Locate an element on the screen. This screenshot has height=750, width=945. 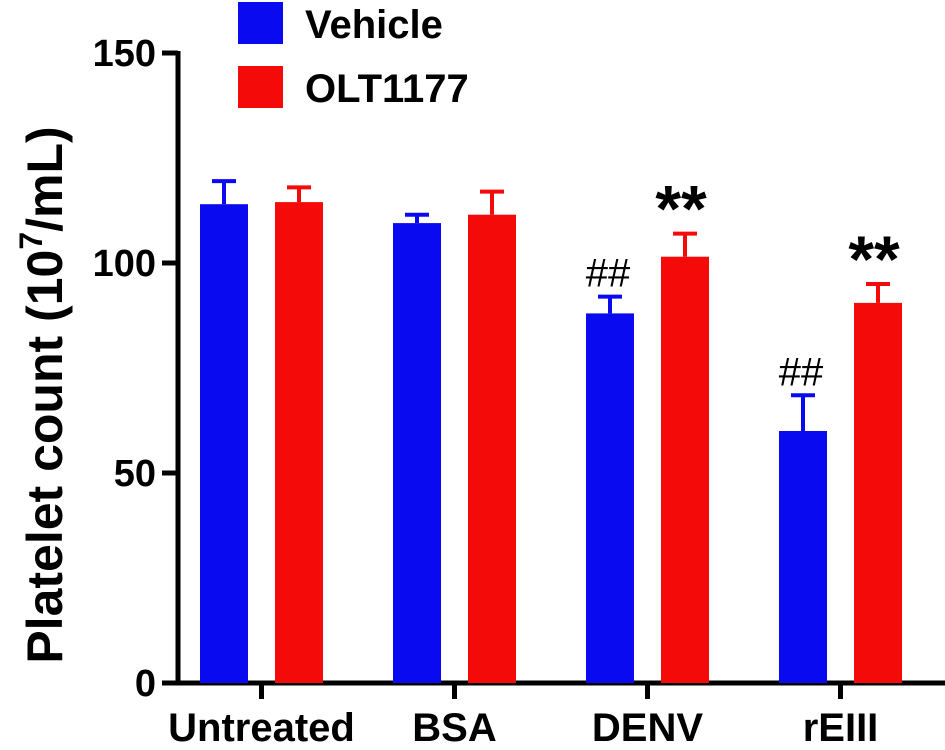
y-tick-label: 0 is located at coordinates (145, 684).